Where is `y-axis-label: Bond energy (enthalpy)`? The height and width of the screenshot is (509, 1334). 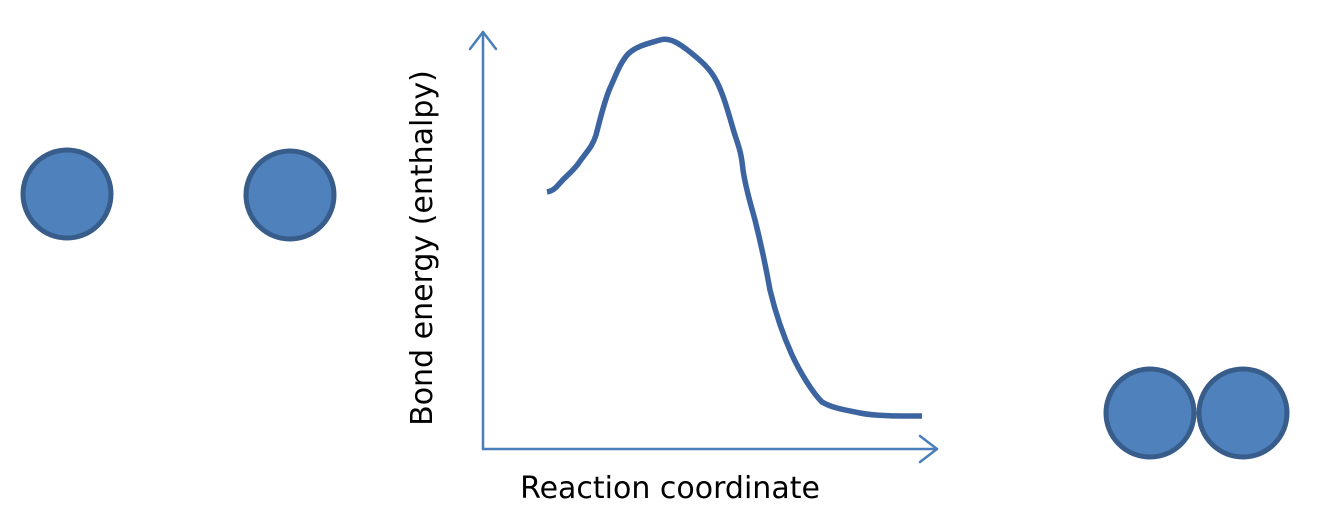
y-axis-label: Bond energy (enthalpy) is located at coordinates (422, 248).